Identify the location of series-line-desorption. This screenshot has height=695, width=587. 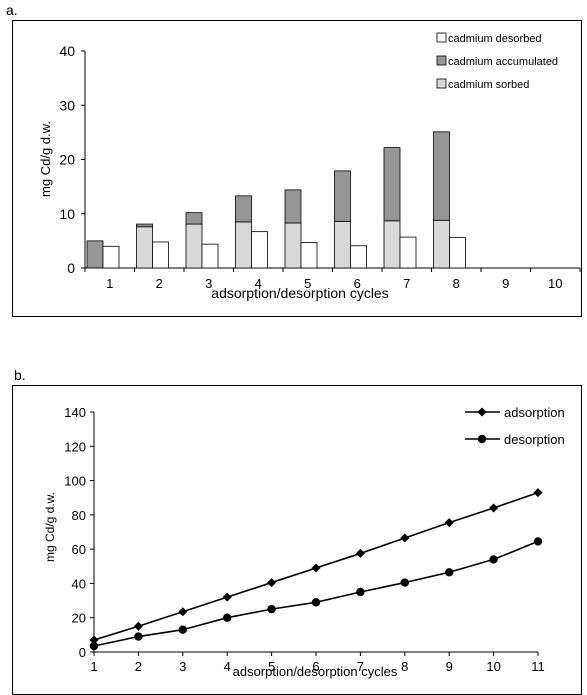
(316, 593).